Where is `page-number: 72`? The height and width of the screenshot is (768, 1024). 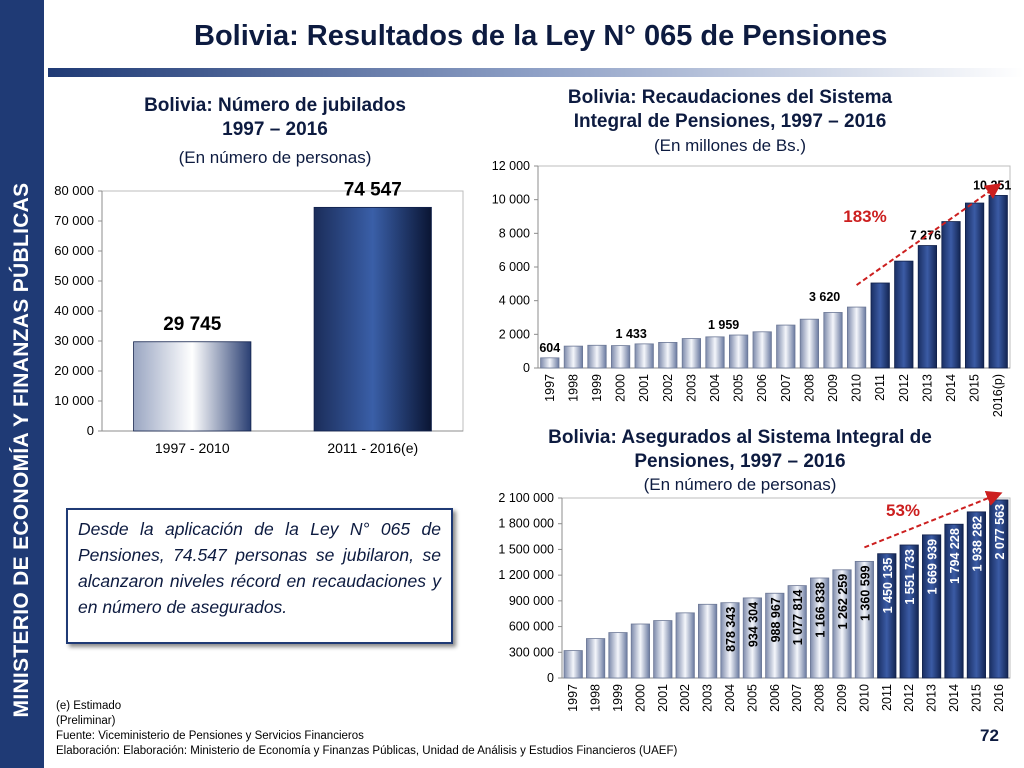
page-number: 72 is located at coordinates (989, 735).